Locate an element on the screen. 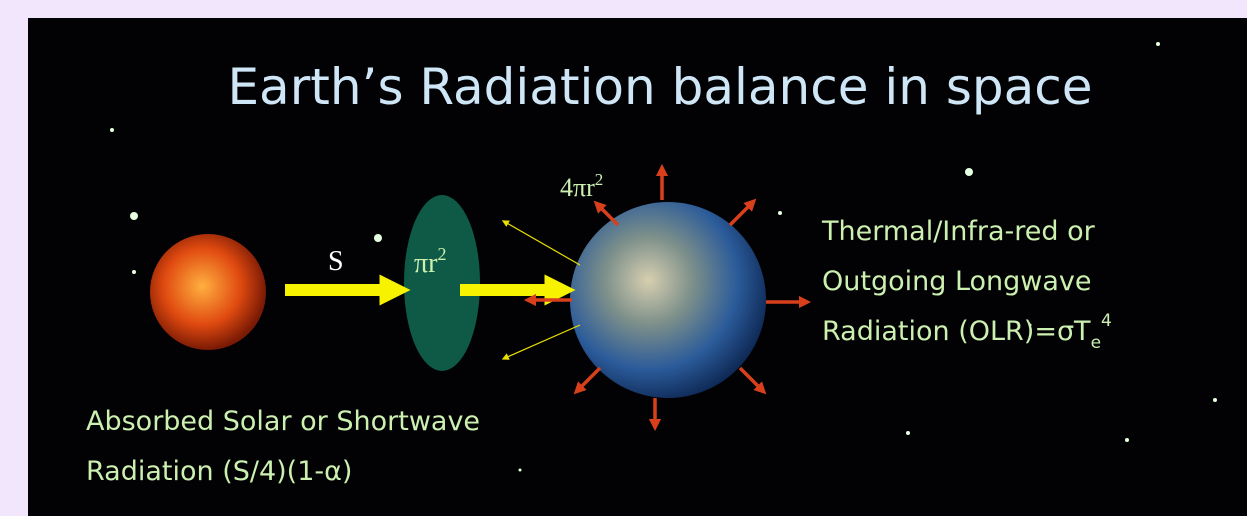 The height and width of the screenshot is (516, 1247). earth is located at coordinates (668, 300).